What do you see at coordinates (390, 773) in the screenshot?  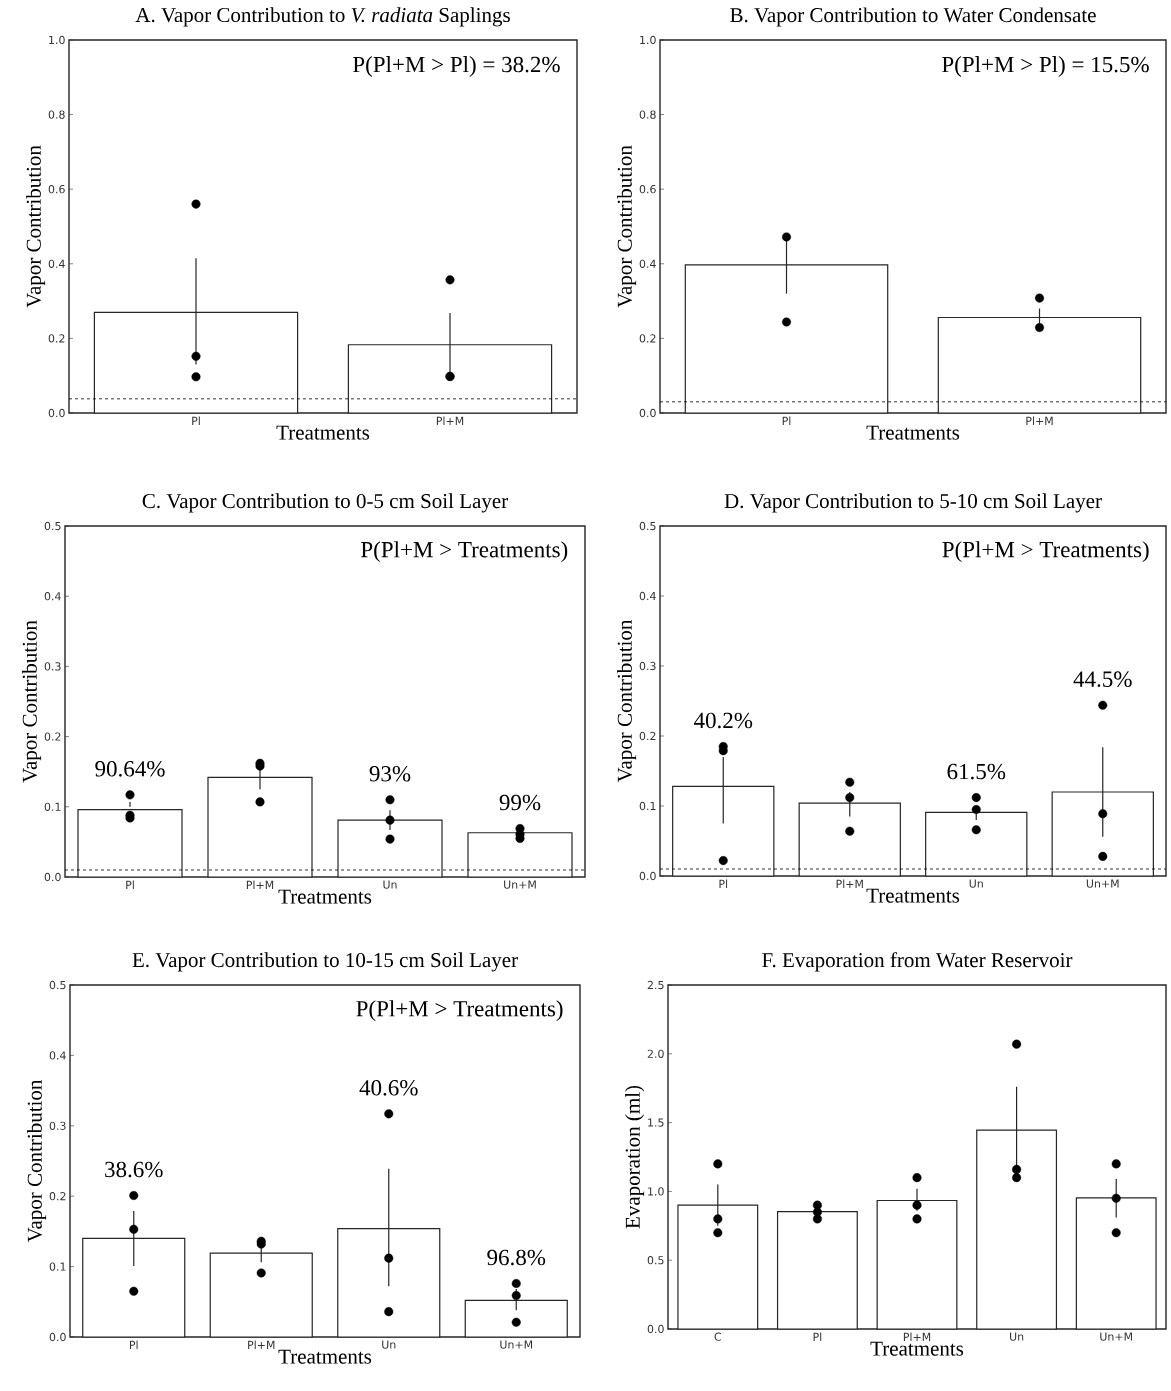 I see `annotation: 93%` at bounding box center [390, 773].